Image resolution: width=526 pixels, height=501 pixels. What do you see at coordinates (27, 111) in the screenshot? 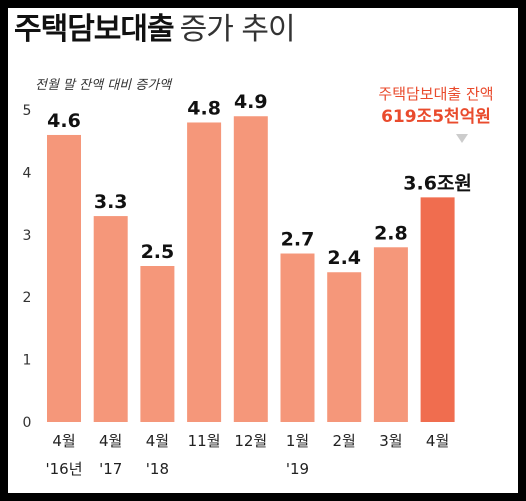
I see `y-tick-label: 5` at bounding box center [27, 111].